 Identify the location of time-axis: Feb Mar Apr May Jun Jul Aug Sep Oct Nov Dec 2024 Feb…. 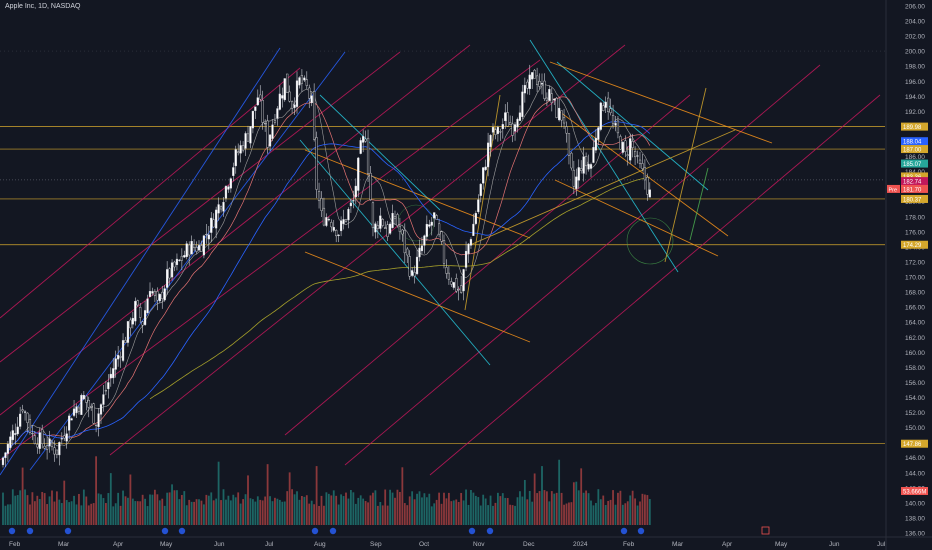
(447, 544).